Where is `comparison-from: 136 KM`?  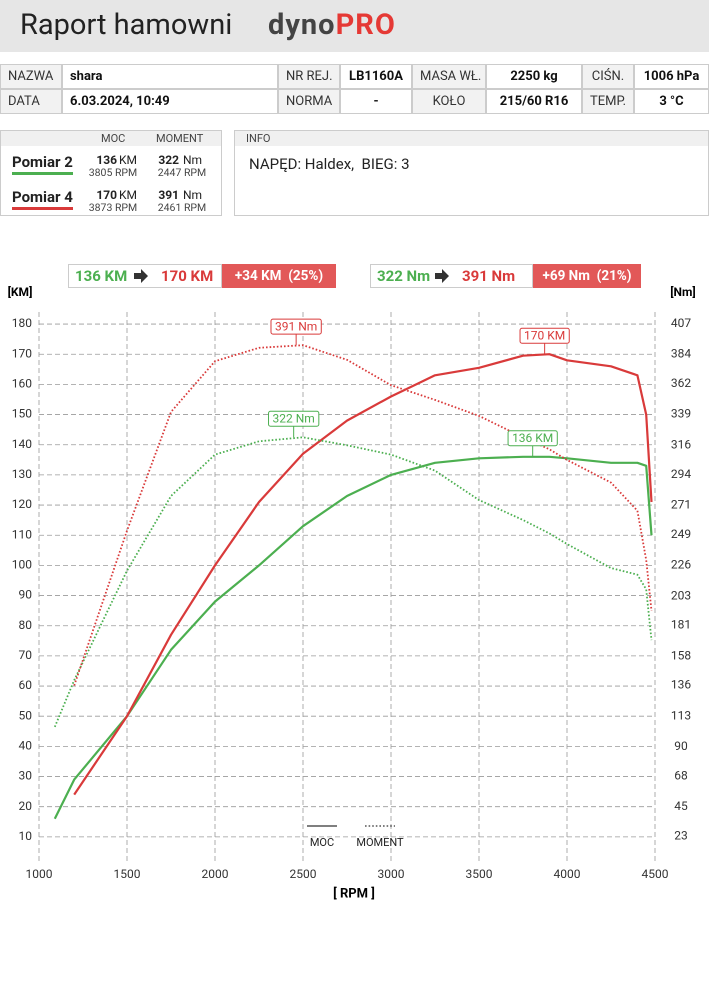
comparison-from: 136 KM is located at coordinates (101, 276).